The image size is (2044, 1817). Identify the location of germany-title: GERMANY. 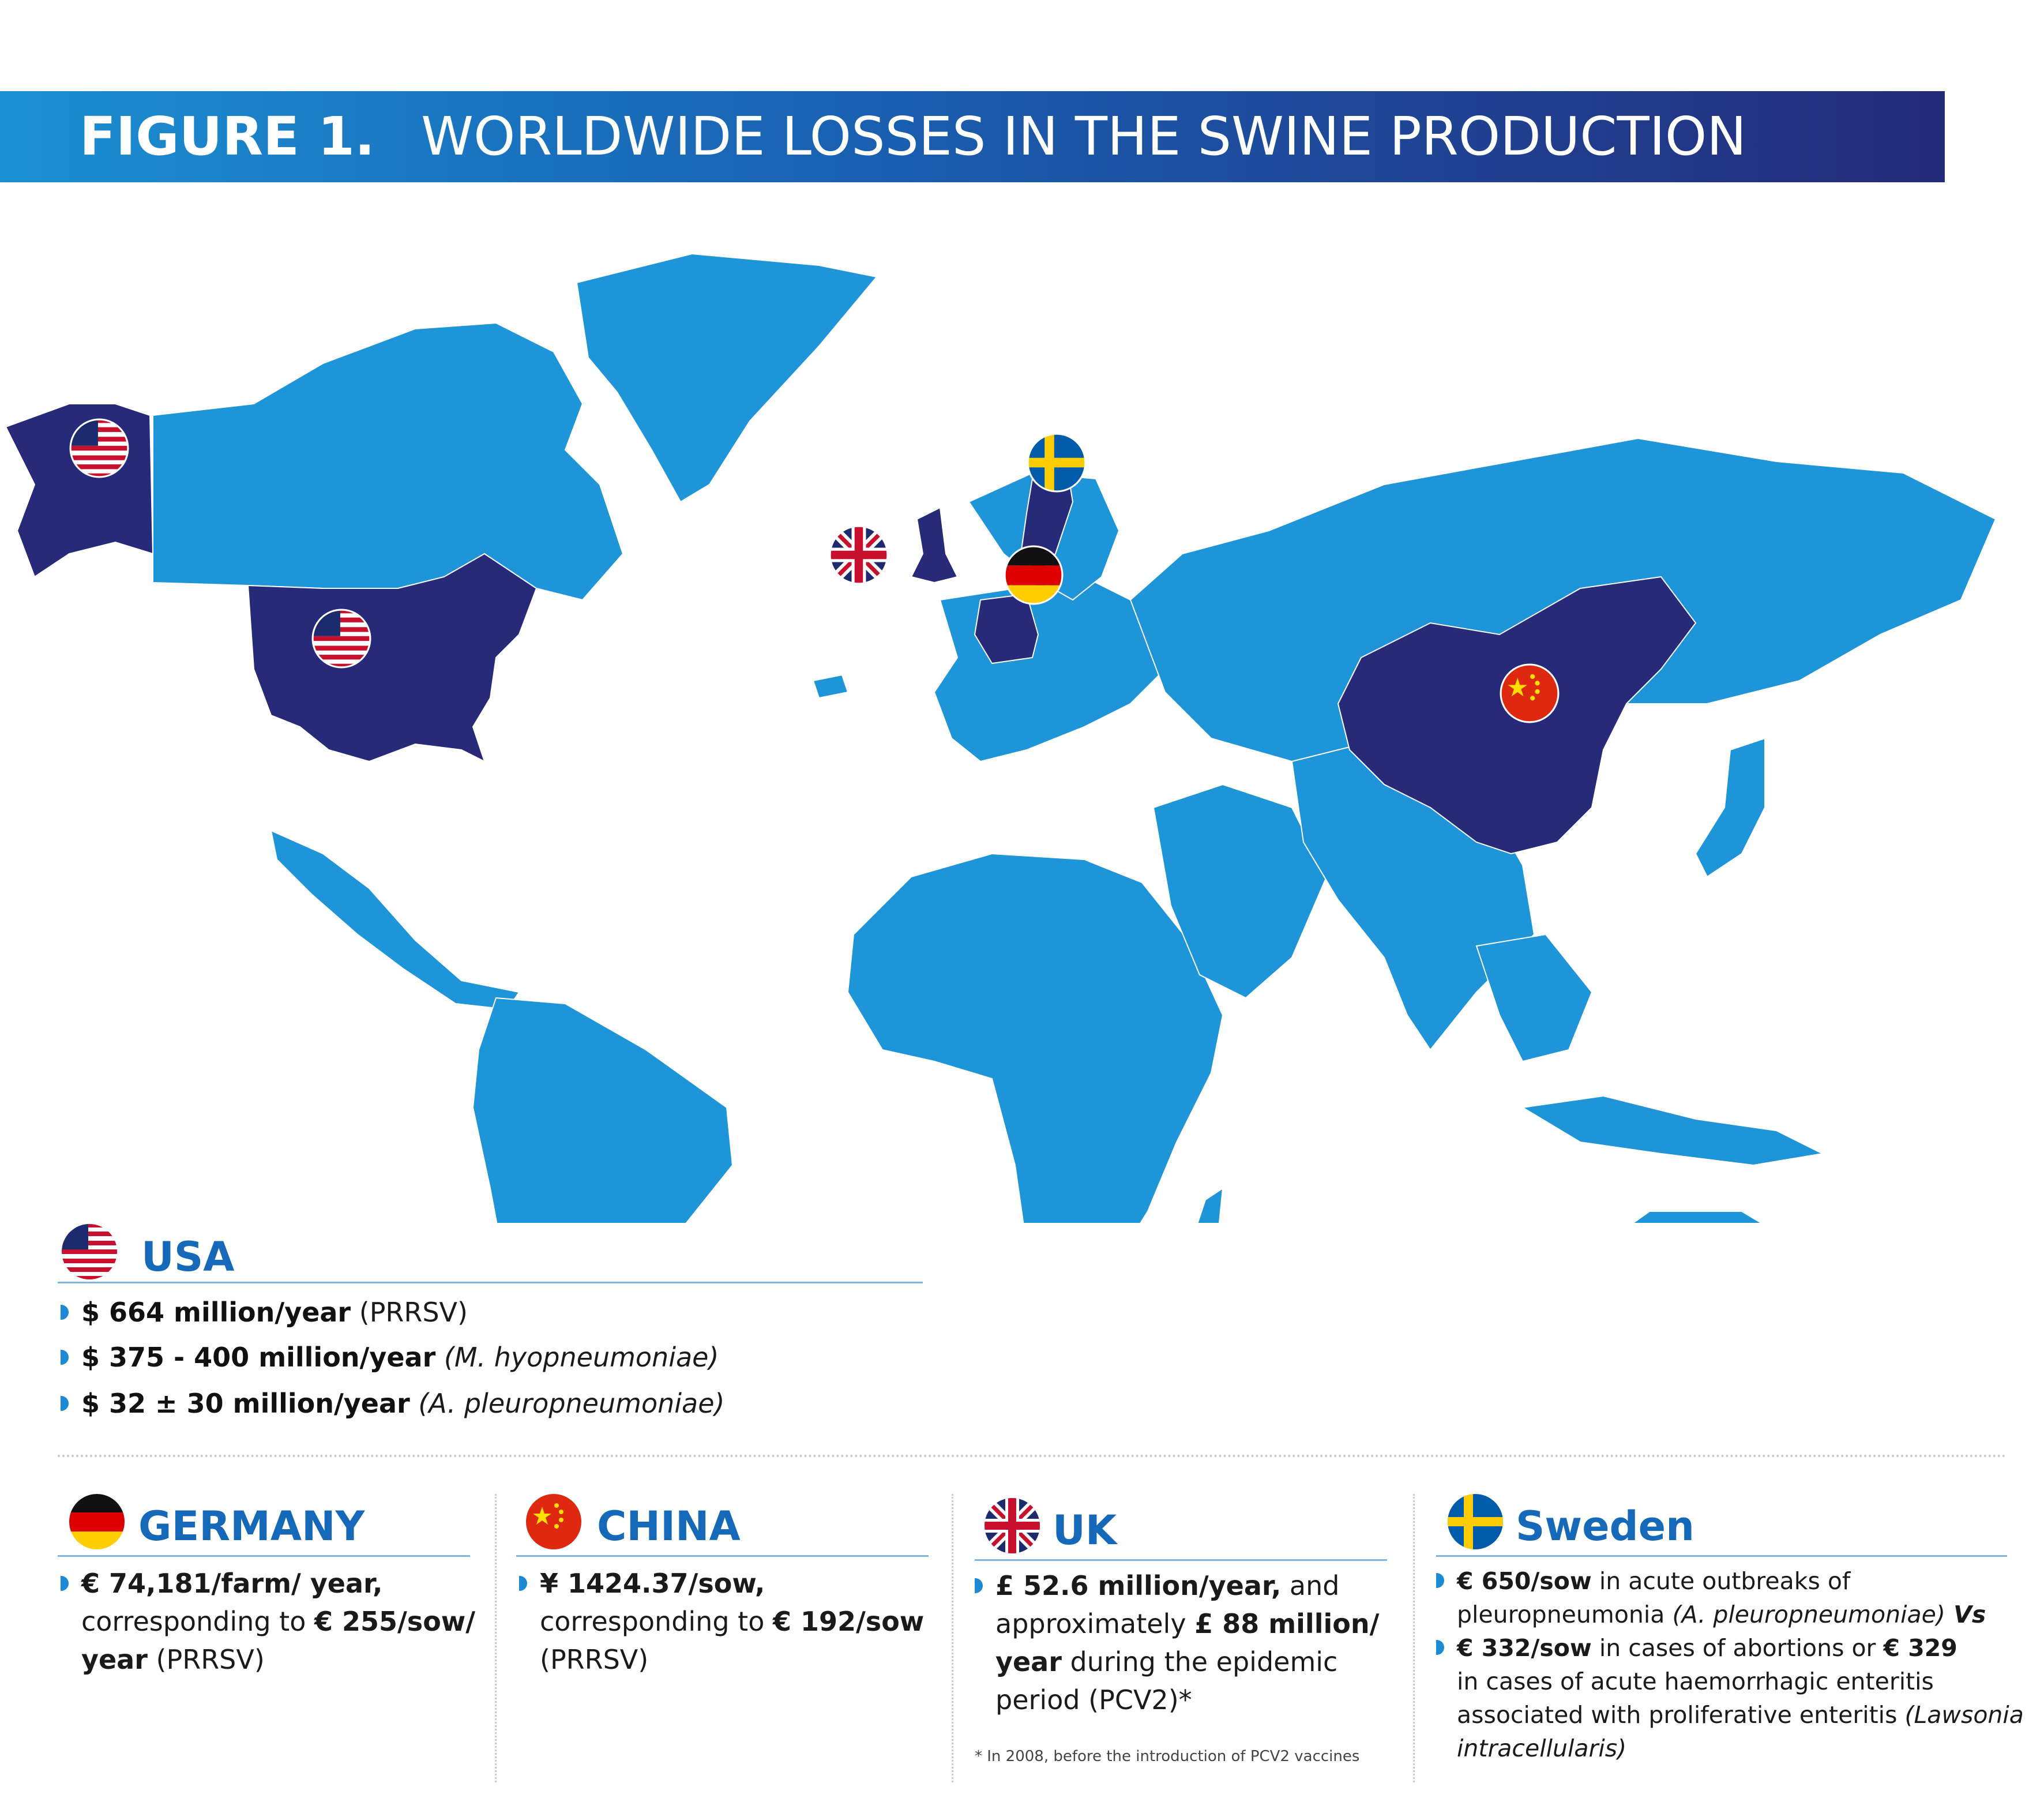
(251, 1526).